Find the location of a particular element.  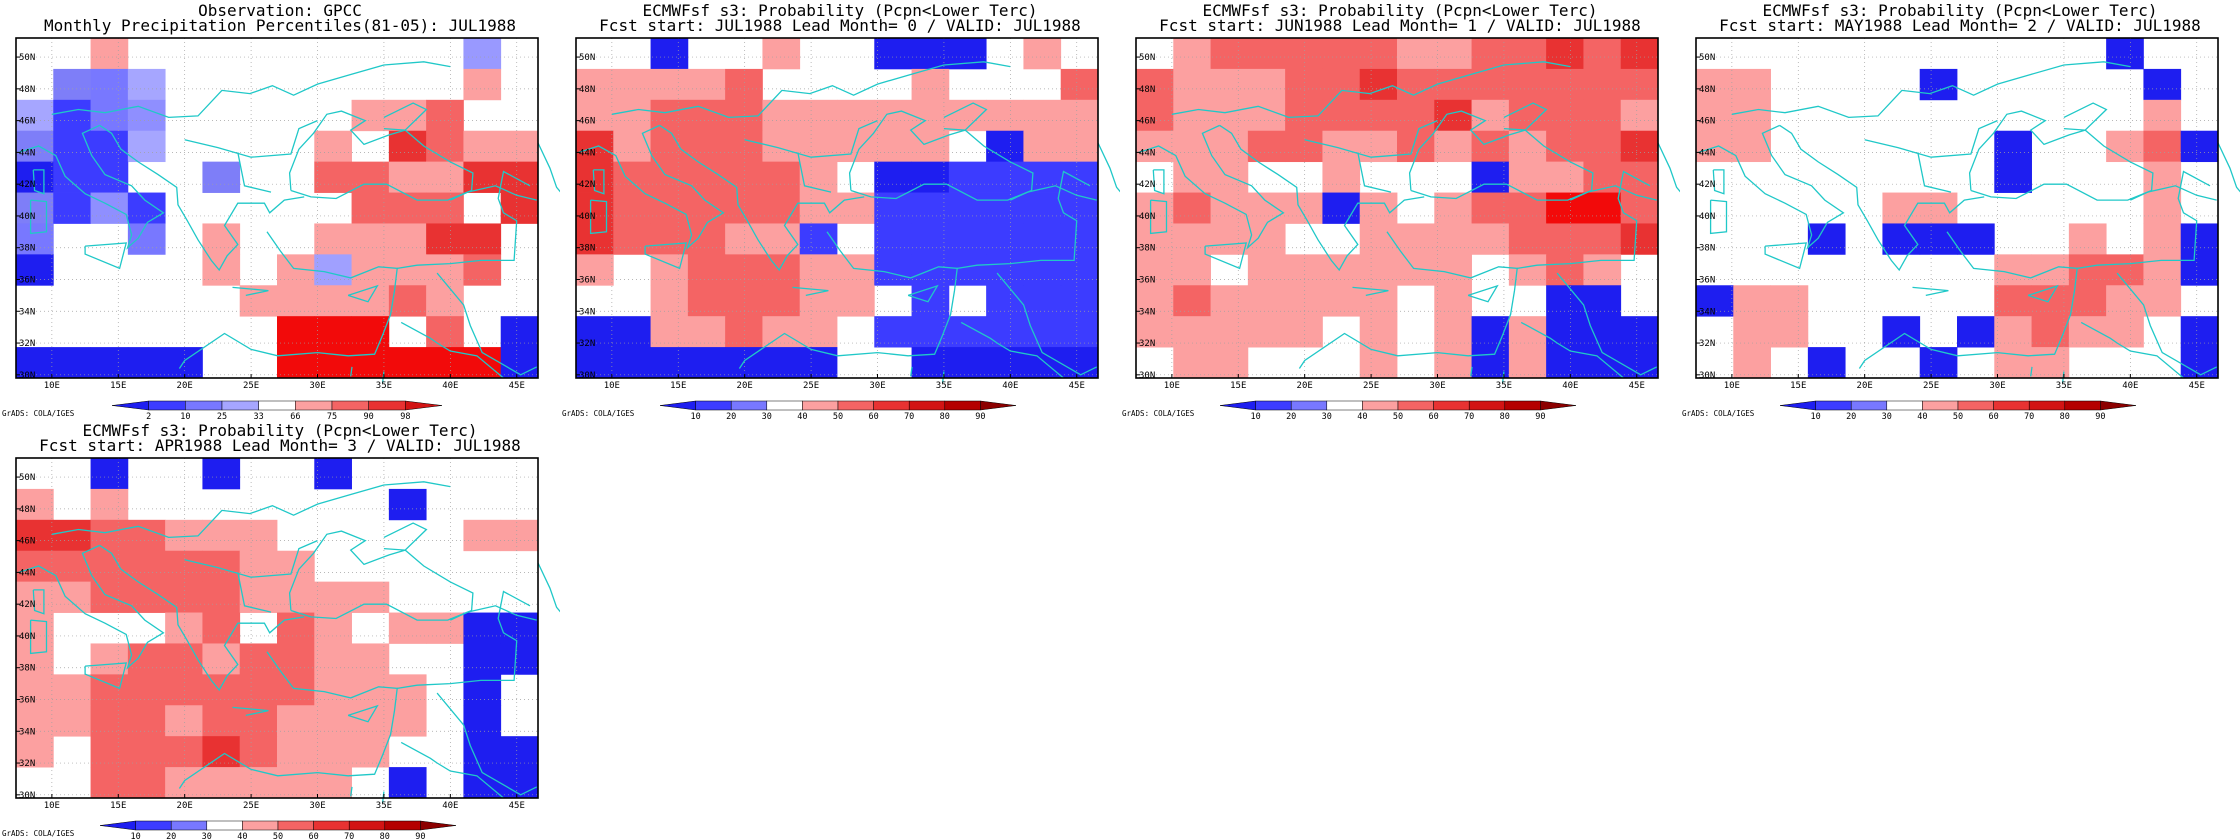

lon-tick-label: 10E is located at coordinates (612, 386).